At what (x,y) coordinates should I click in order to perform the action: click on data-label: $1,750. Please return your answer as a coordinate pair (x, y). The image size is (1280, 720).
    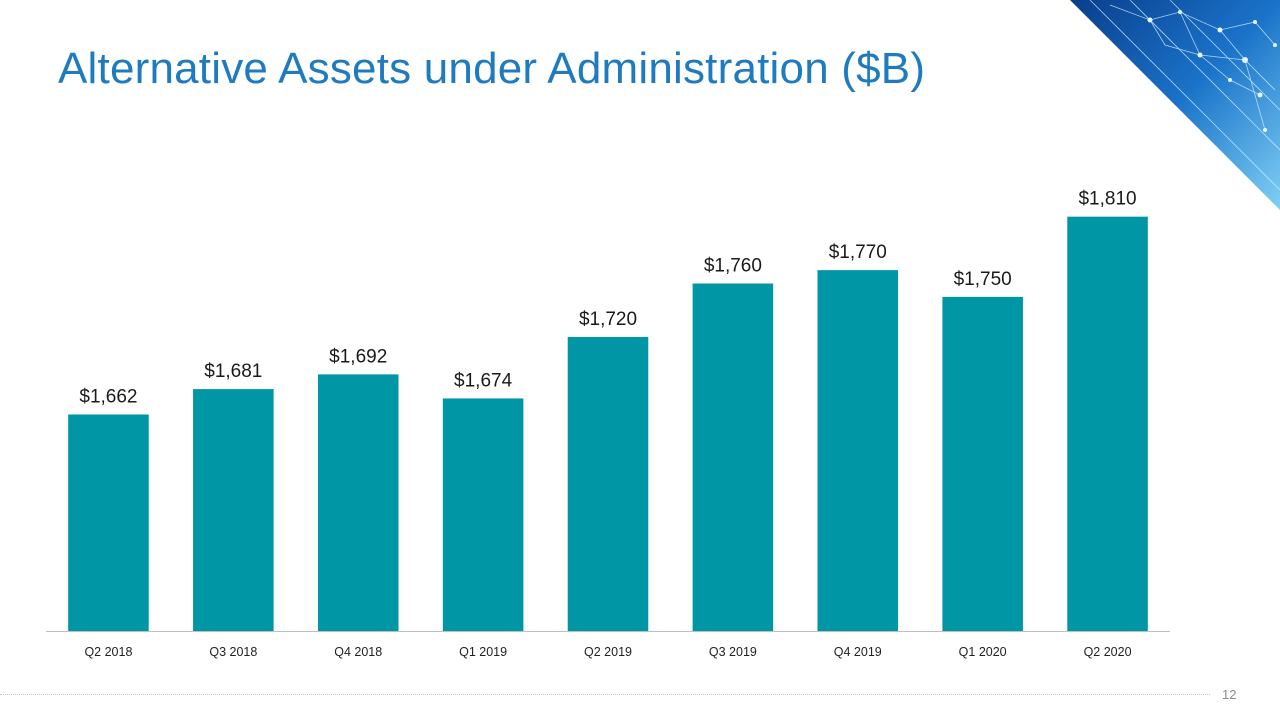
    Looking at the image, I should click on (983, 279).